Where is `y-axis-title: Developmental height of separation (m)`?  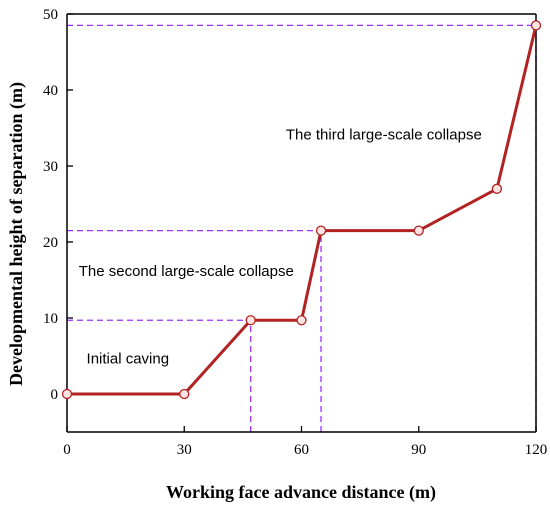 y-axis-title: Developmental height of separation (m) is located at coordinates (16, 234).